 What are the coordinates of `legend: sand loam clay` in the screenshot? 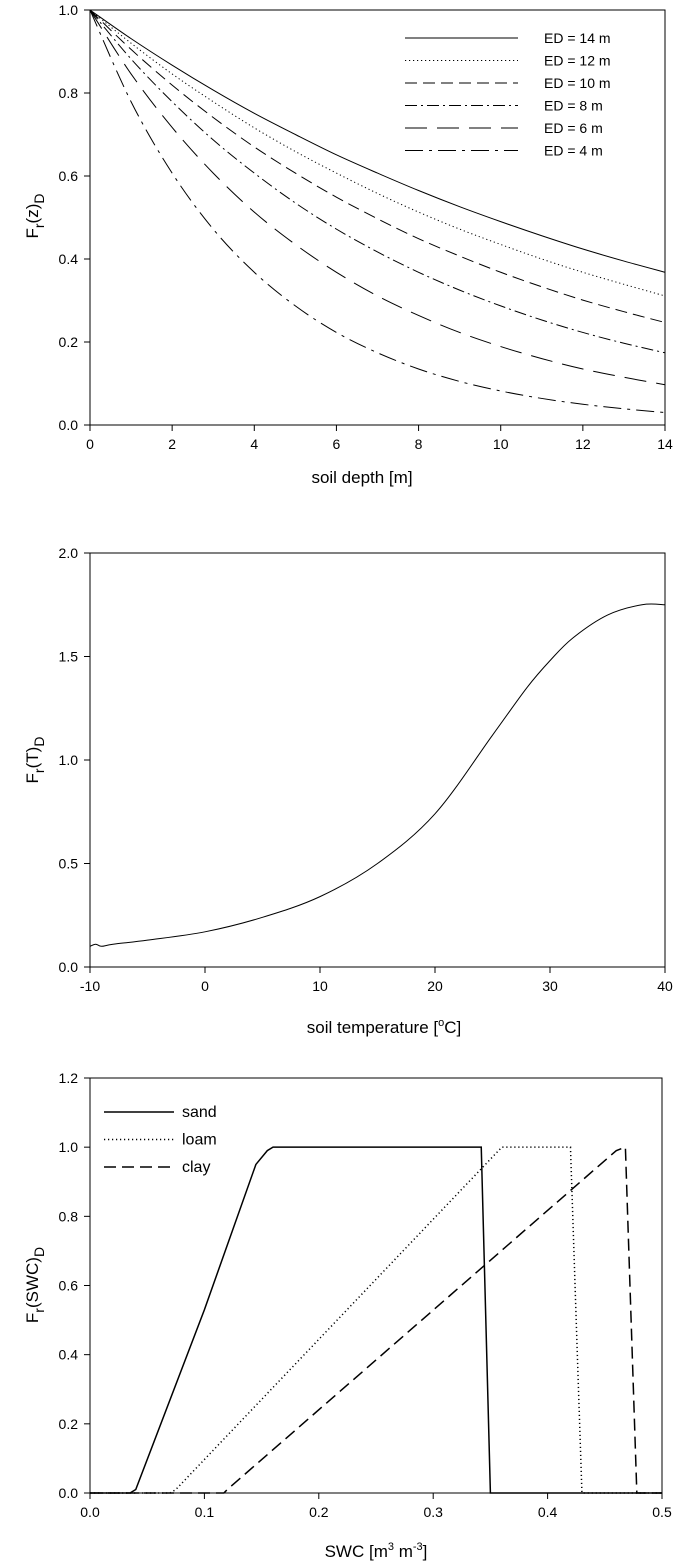 It's located at (160, 1140).